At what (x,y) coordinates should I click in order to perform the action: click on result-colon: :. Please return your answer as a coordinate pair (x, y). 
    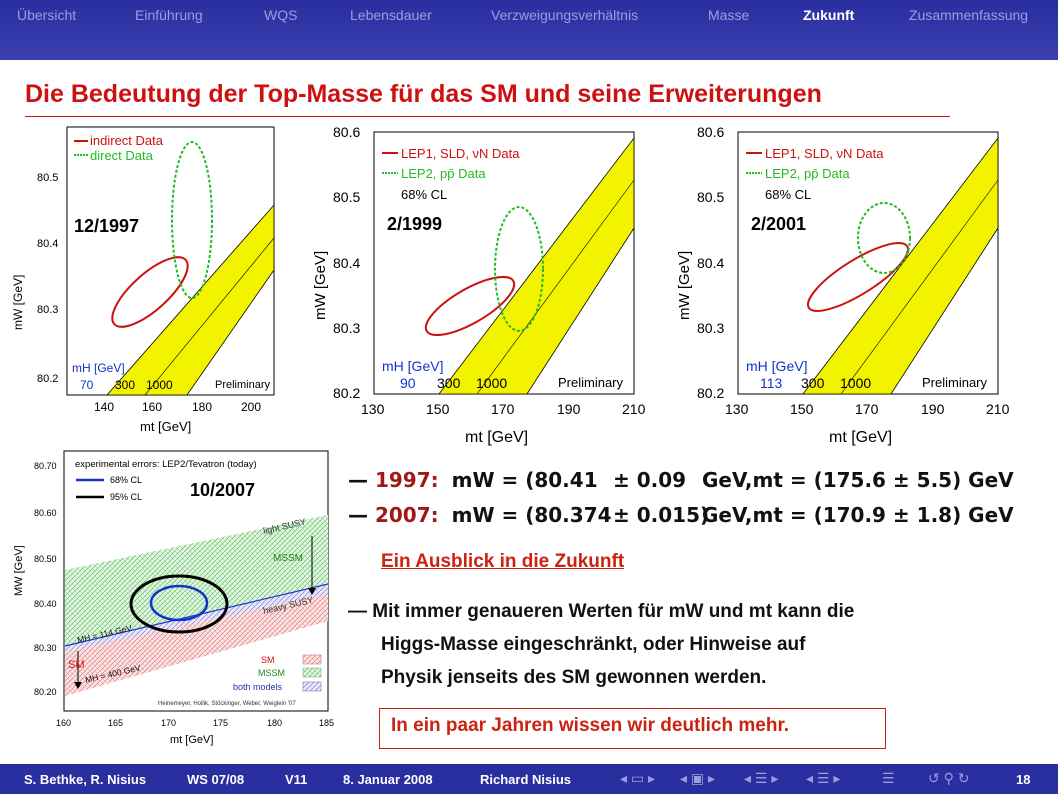
    Looking at the image, I should click on (434, 480).